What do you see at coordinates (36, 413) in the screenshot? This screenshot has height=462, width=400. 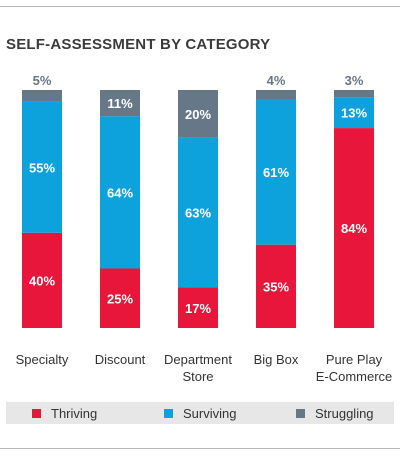 I see `legend-swatch-thriving` at bounding box center [36, 413].